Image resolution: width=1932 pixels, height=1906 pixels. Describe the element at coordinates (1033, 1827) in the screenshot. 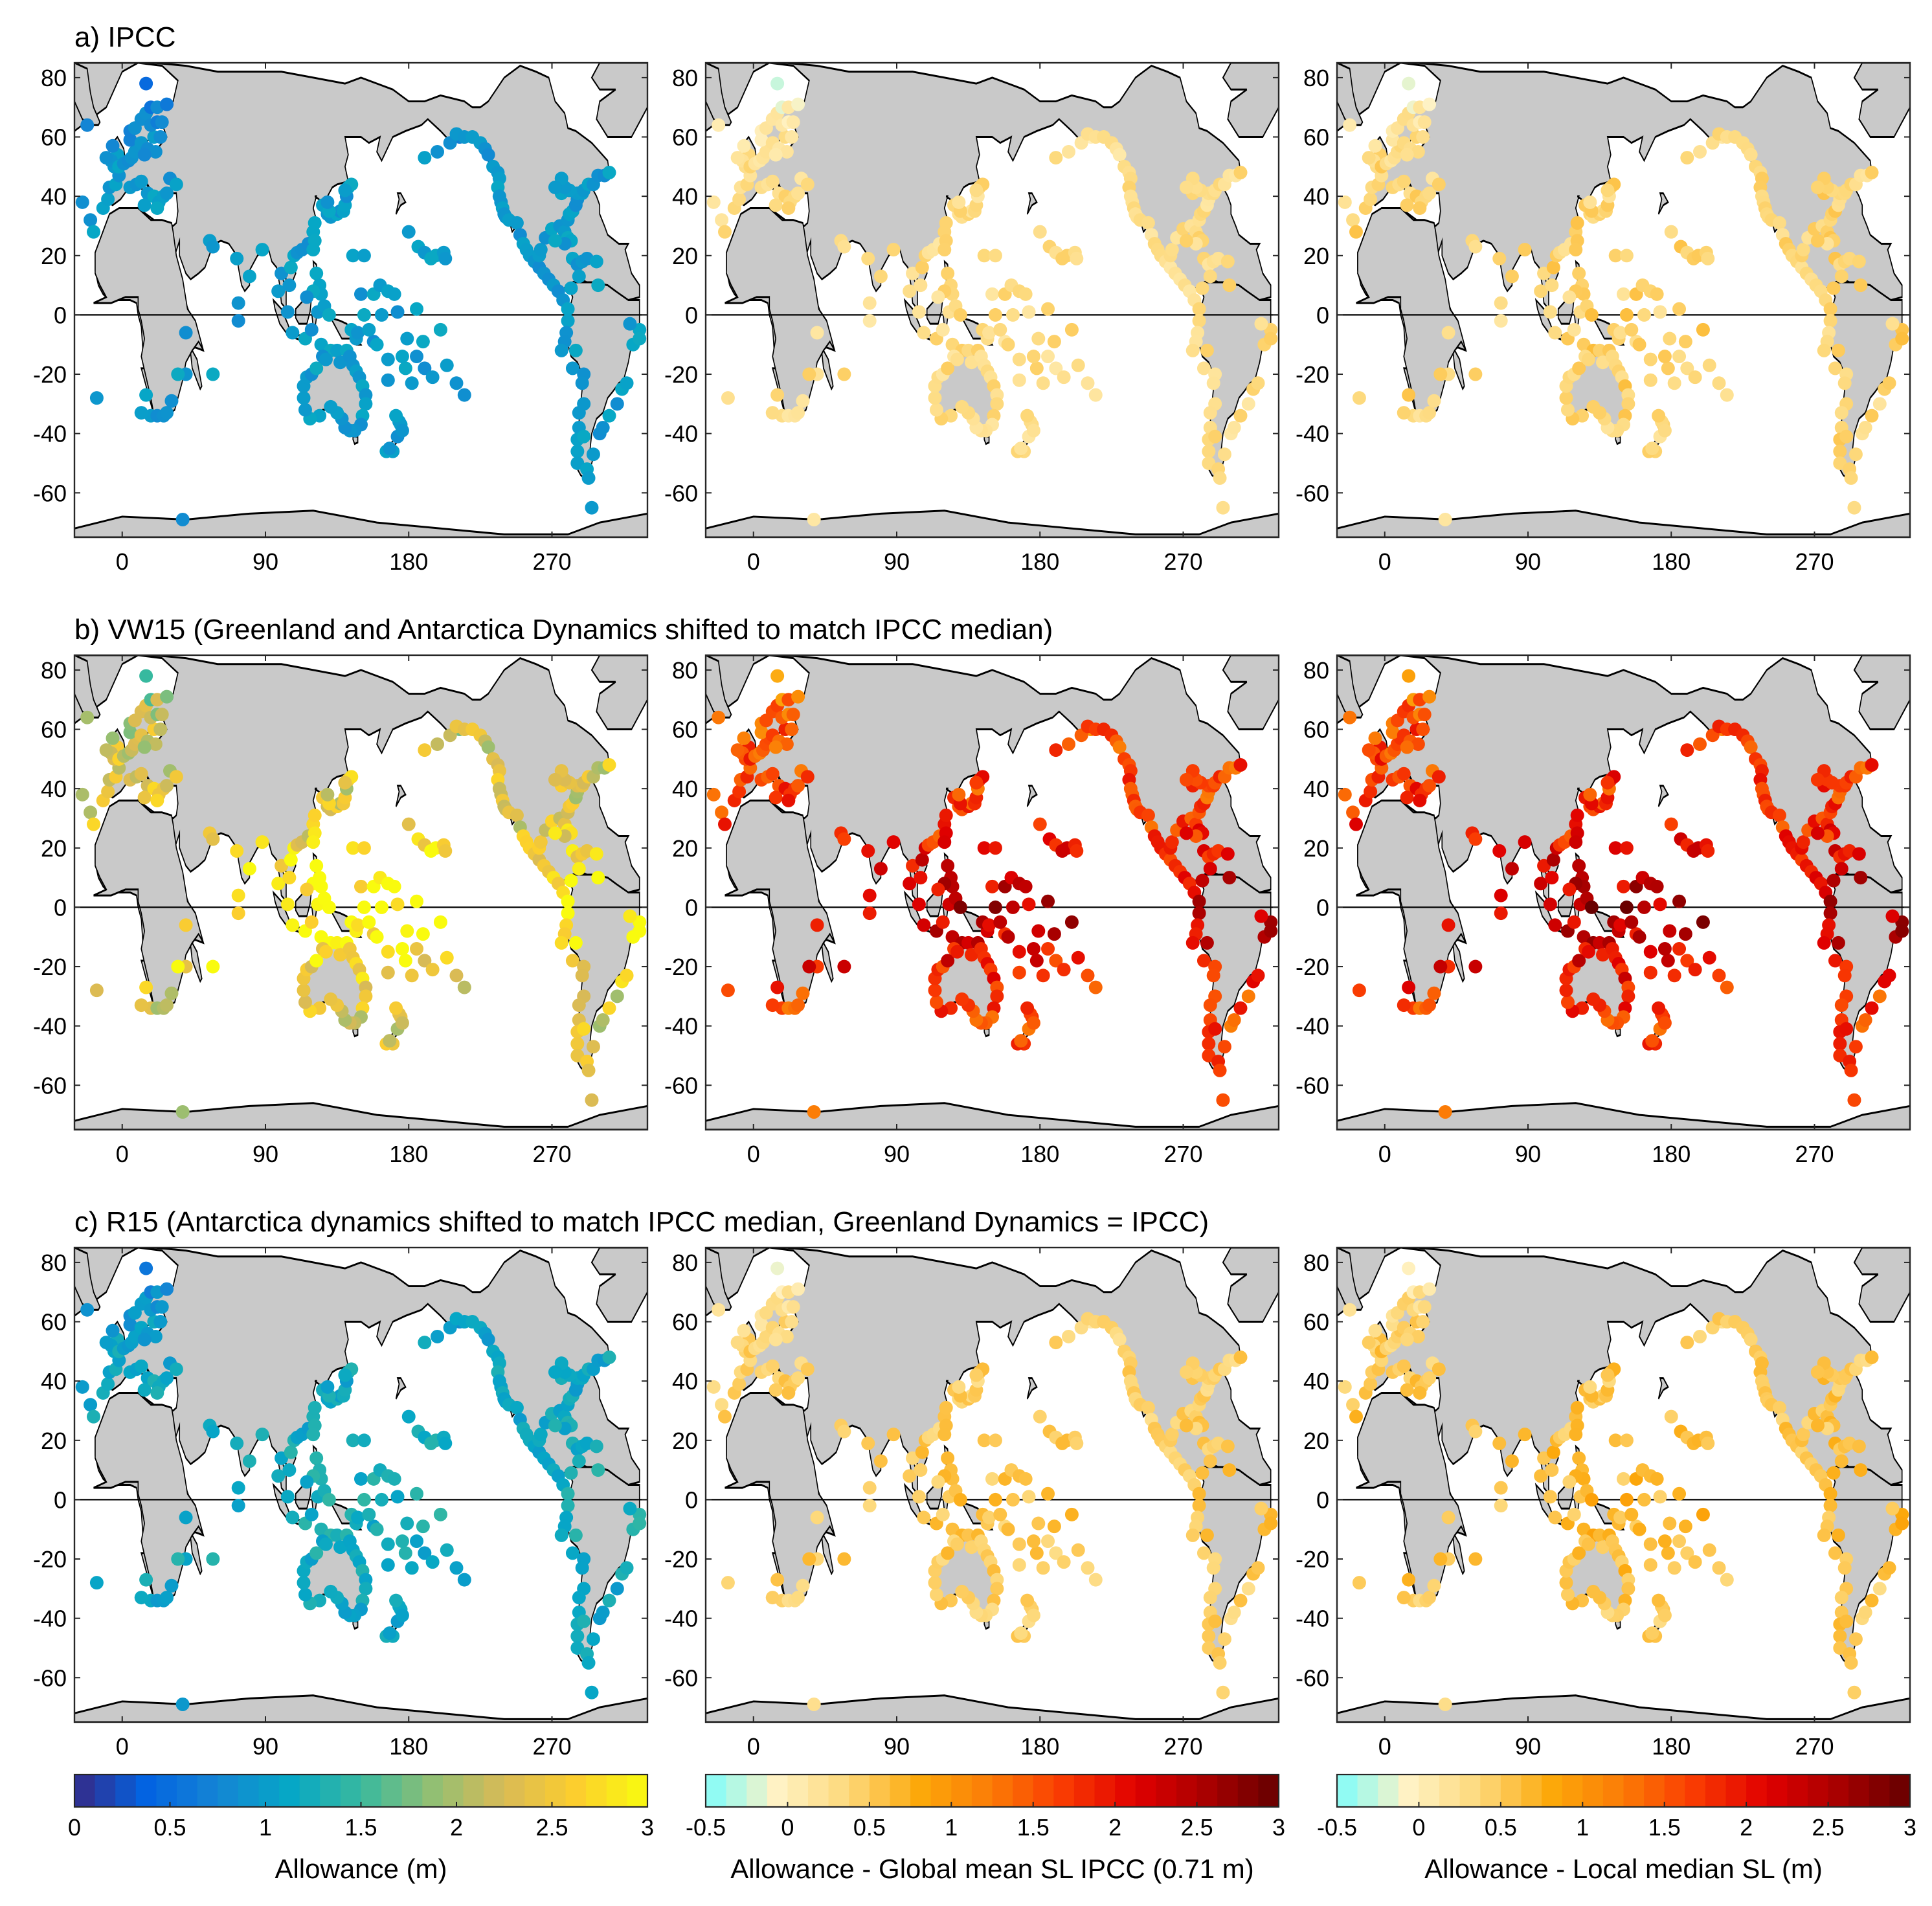

I see `colorbar-tick-label: 1.5` at that location.